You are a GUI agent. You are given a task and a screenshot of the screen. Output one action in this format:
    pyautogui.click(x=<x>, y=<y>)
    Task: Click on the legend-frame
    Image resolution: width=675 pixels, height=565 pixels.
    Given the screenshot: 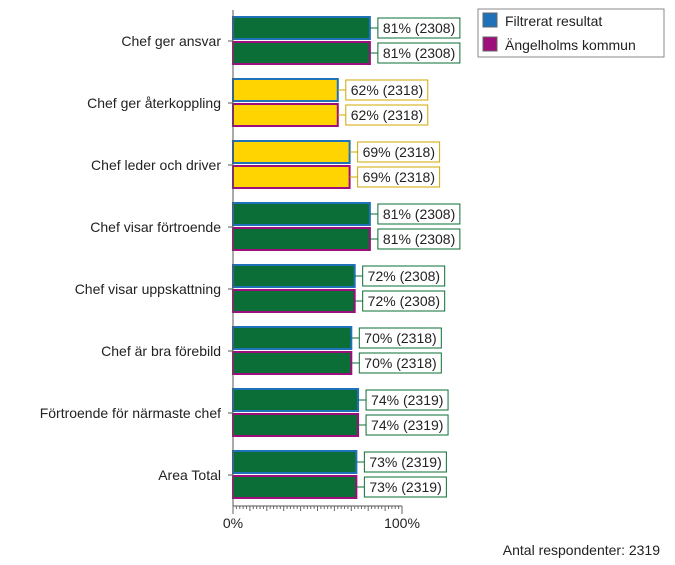 What is the action you would take?
    pyautogui.click(x=571, y=33)
    